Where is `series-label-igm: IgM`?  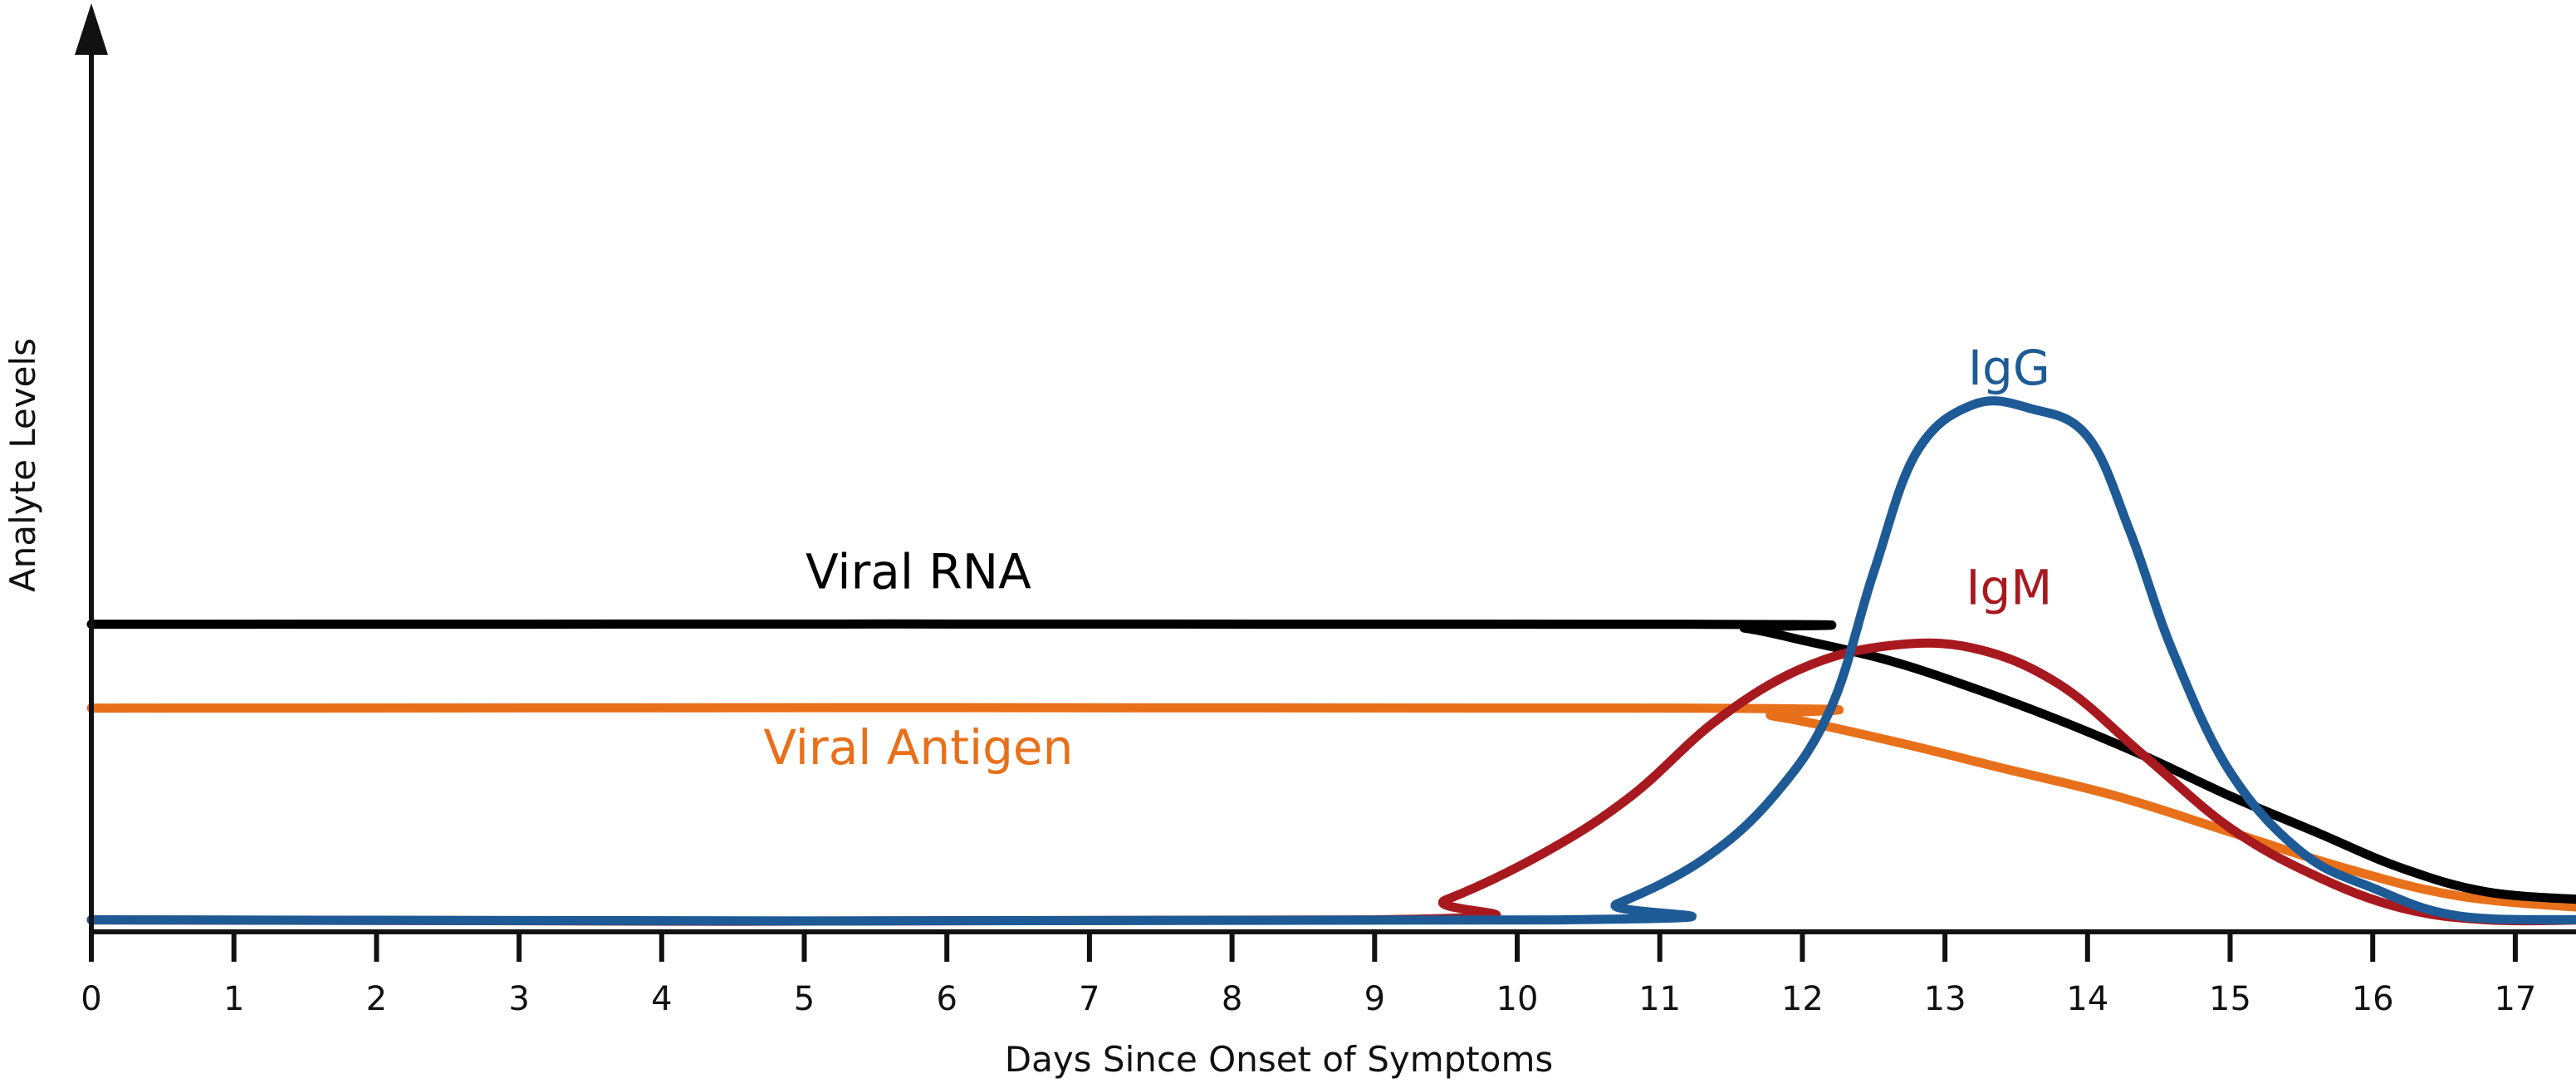
series-label-igm: IgM is located at coordinates (2009, 588).